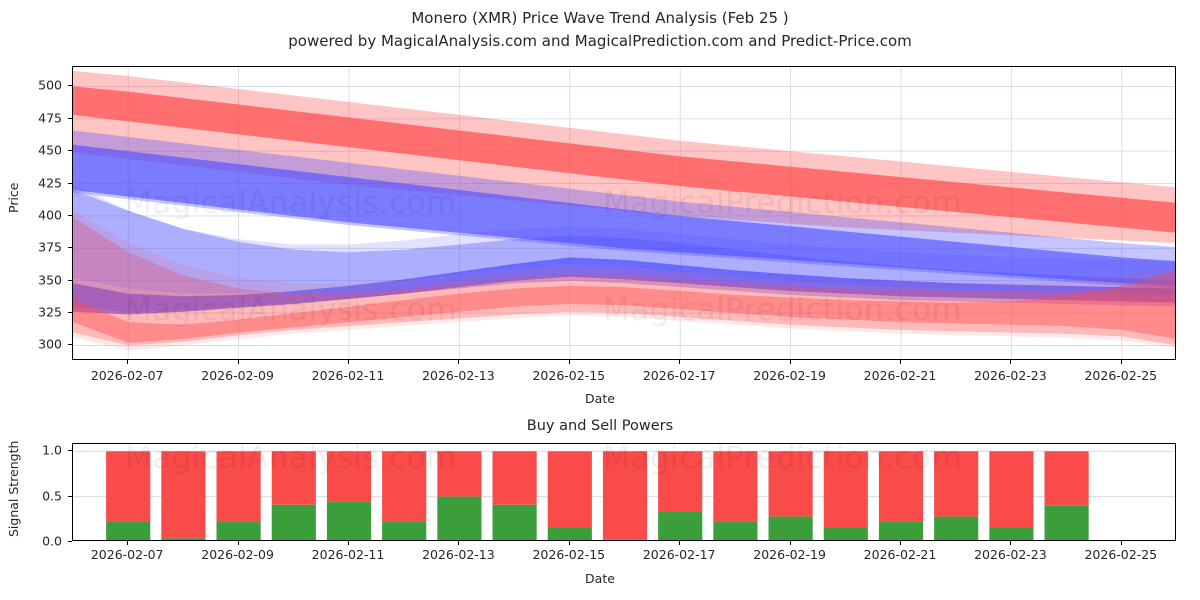 This screenshot has height=600, width=1200. Describe the element at coordinates (237, 554) in the screenshot. I see `power-x-tick-label: 2026-02-09` at that location.